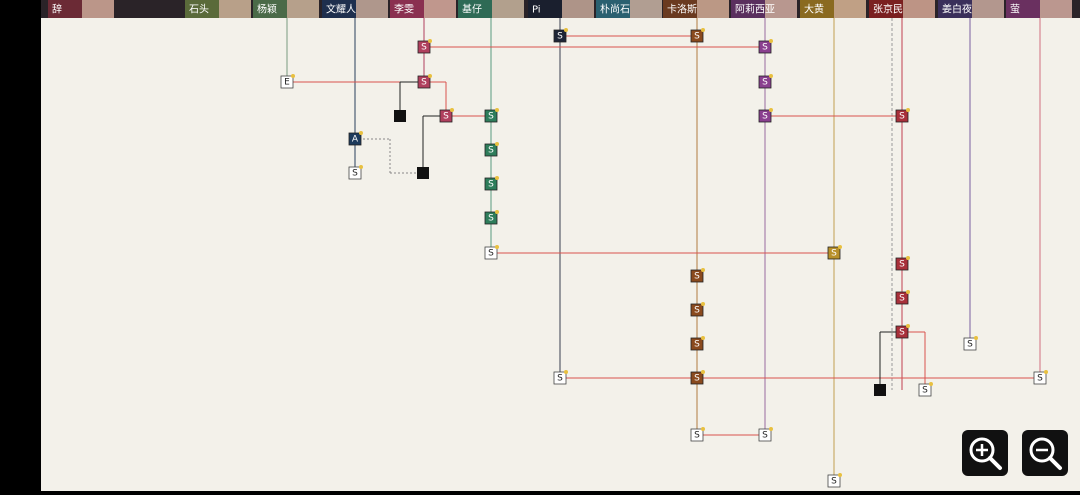  Describe the element at coordinates (286, 9) in the screenshot. I see `character-tab: 杨颖` at that location.